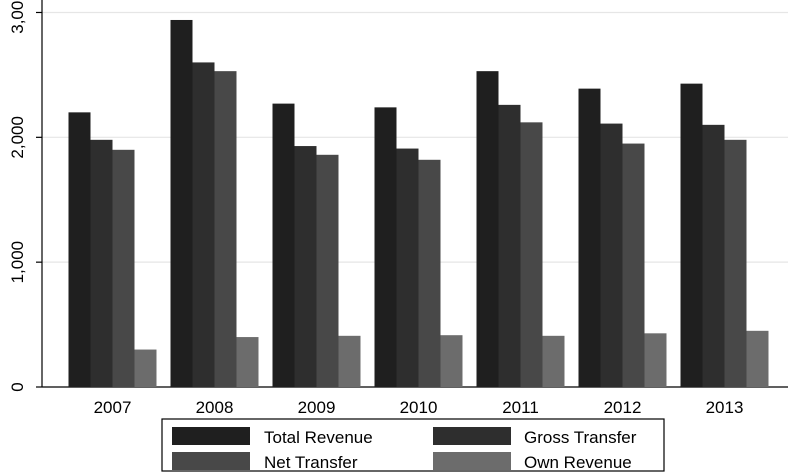  I want to click on bar-own-revenue-2013, so click(757, 358).